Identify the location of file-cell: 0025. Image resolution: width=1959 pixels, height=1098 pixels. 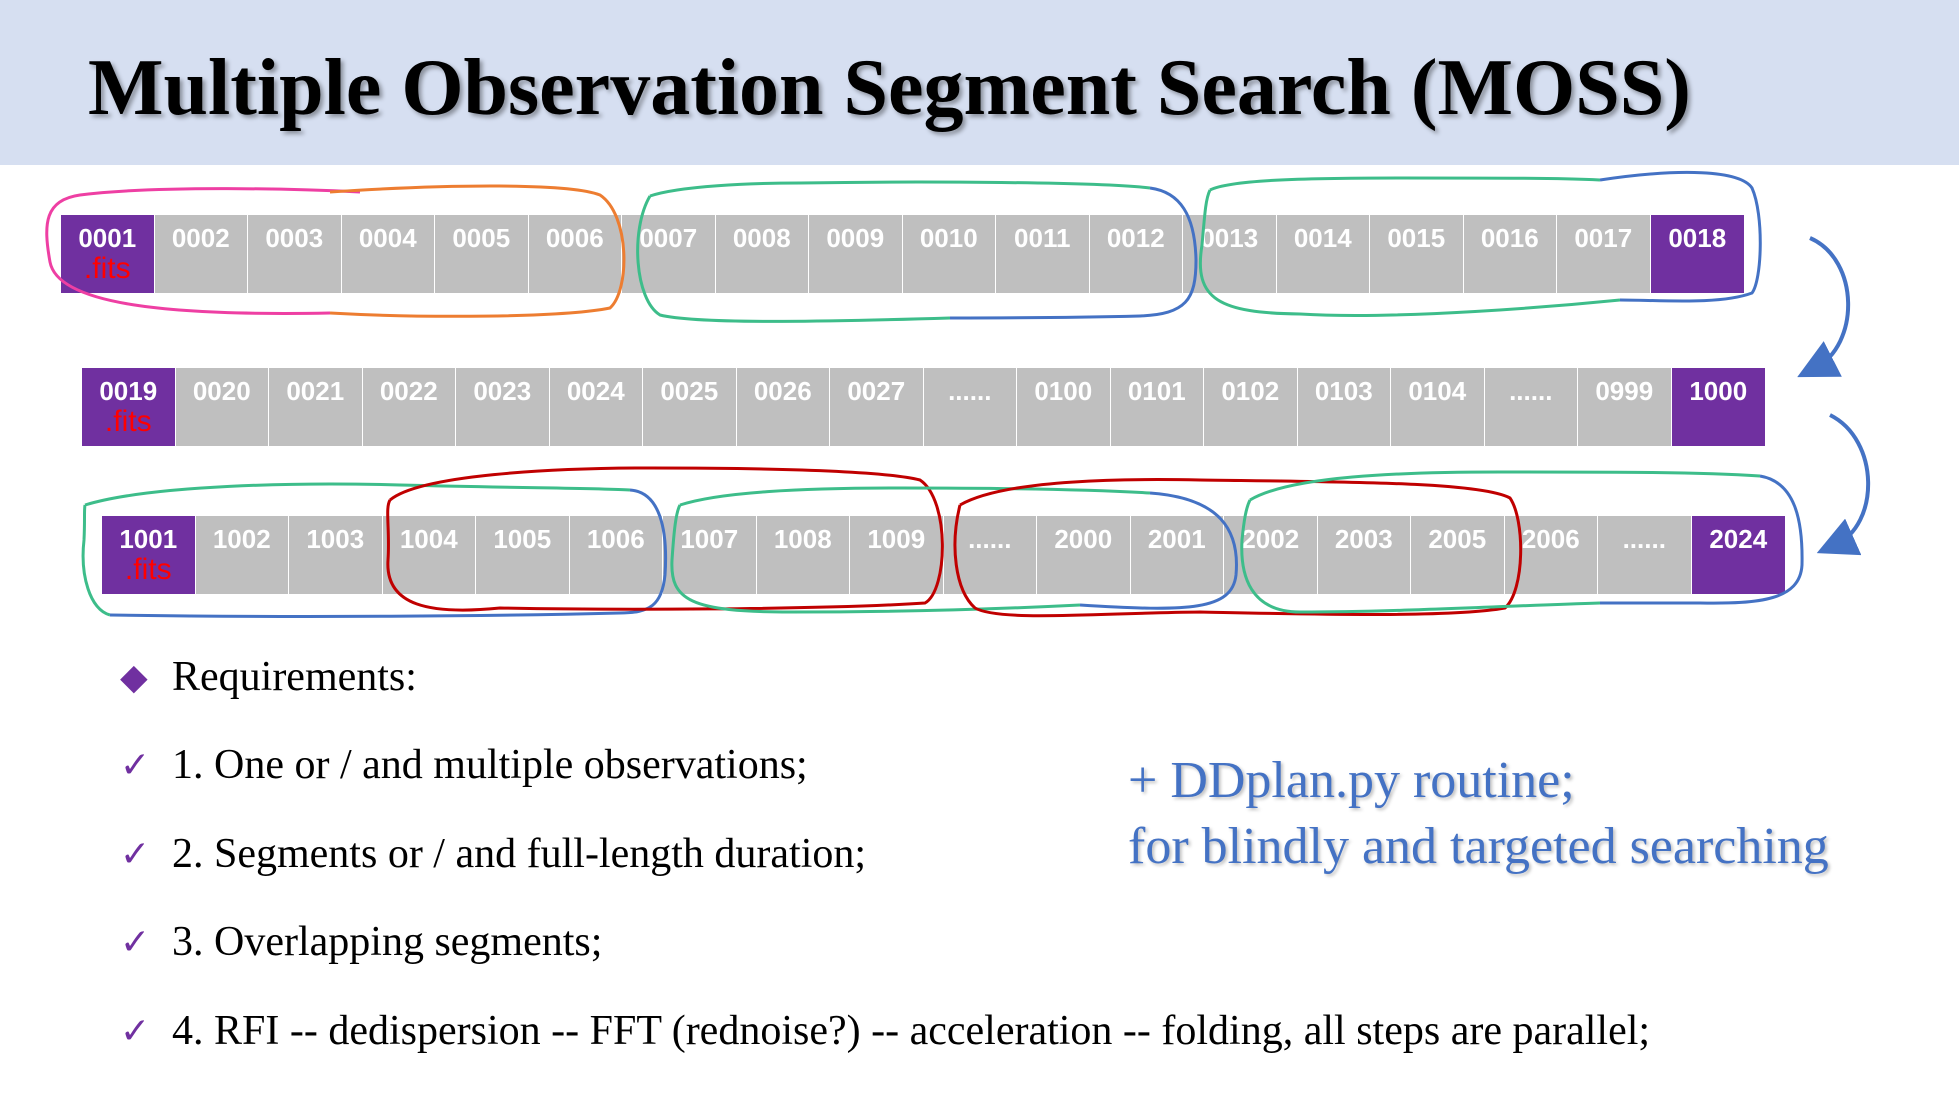
(690, 407).